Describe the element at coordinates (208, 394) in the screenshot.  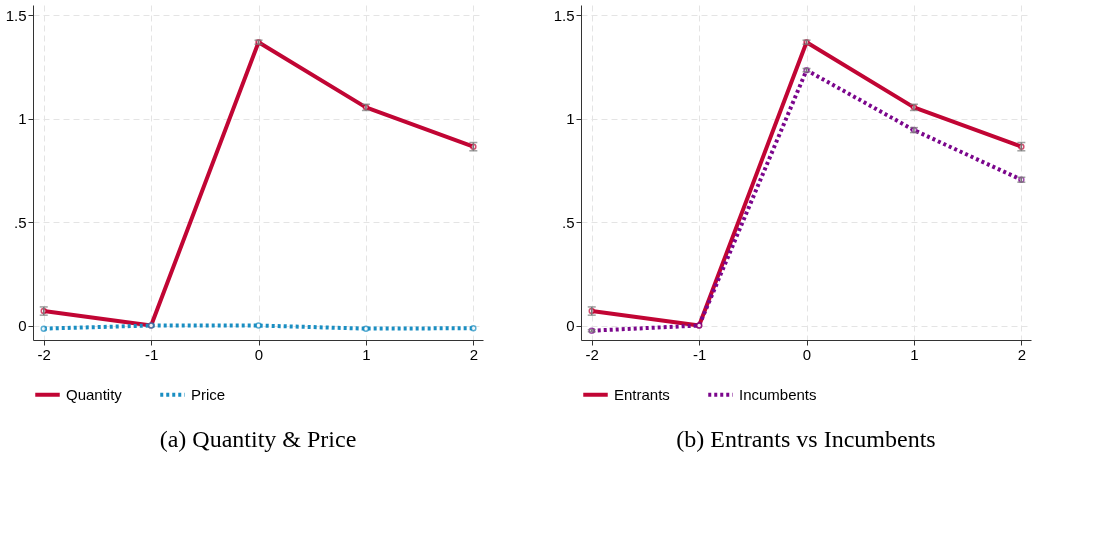
I see `legend-label: Price` at that location.